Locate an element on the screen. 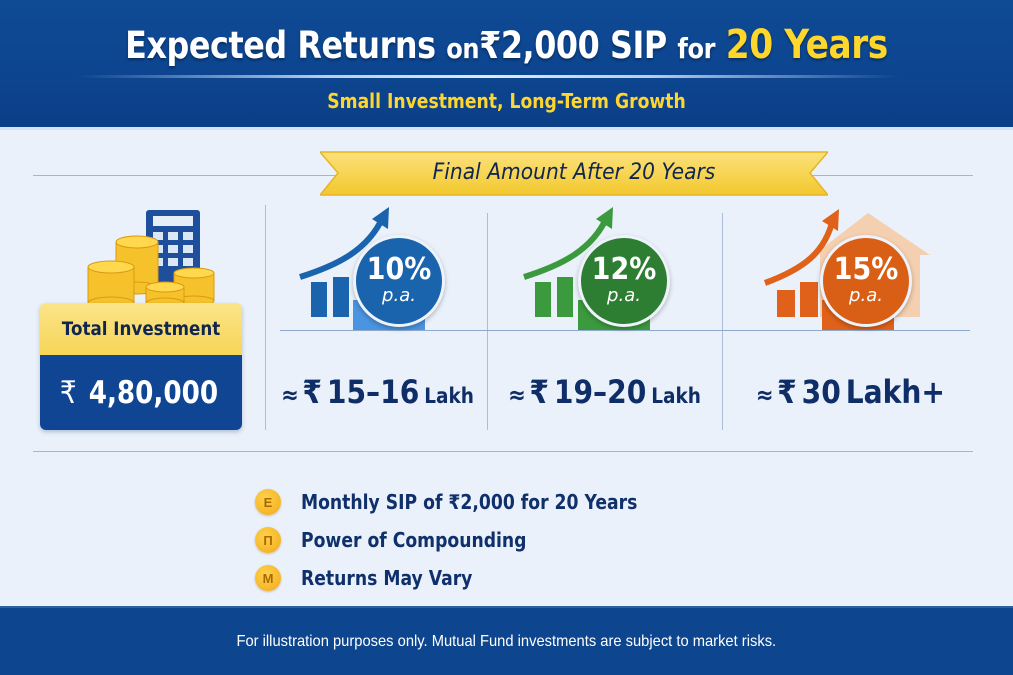  list-item: П Power of Compounding is located at coordinates (473, 540).